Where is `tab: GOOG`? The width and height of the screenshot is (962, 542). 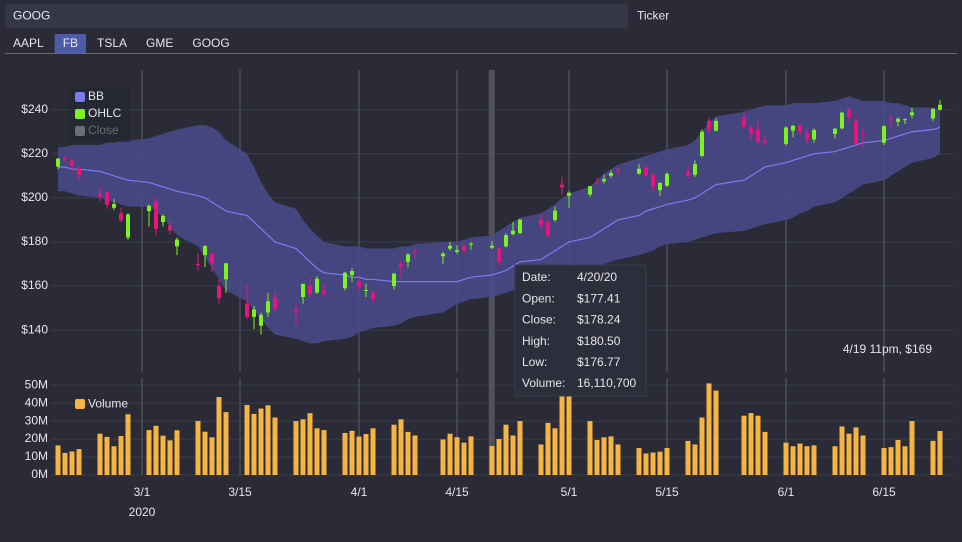
tab: GOOG is located at coordinates (210, 43).